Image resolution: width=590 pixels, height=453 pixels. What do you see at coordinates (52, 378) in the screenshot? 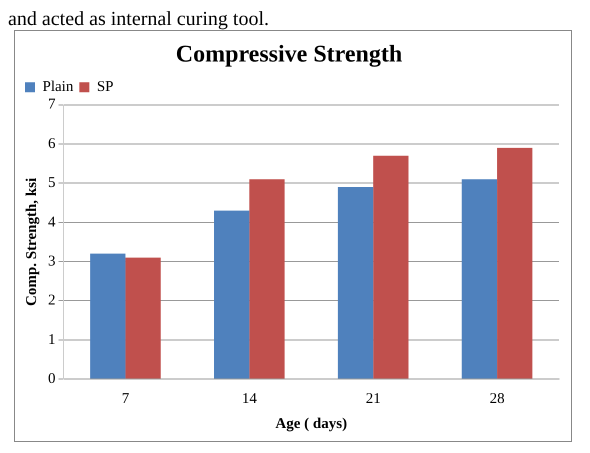
I see `y-tick-label: 0` at bounding box center [52, 378].